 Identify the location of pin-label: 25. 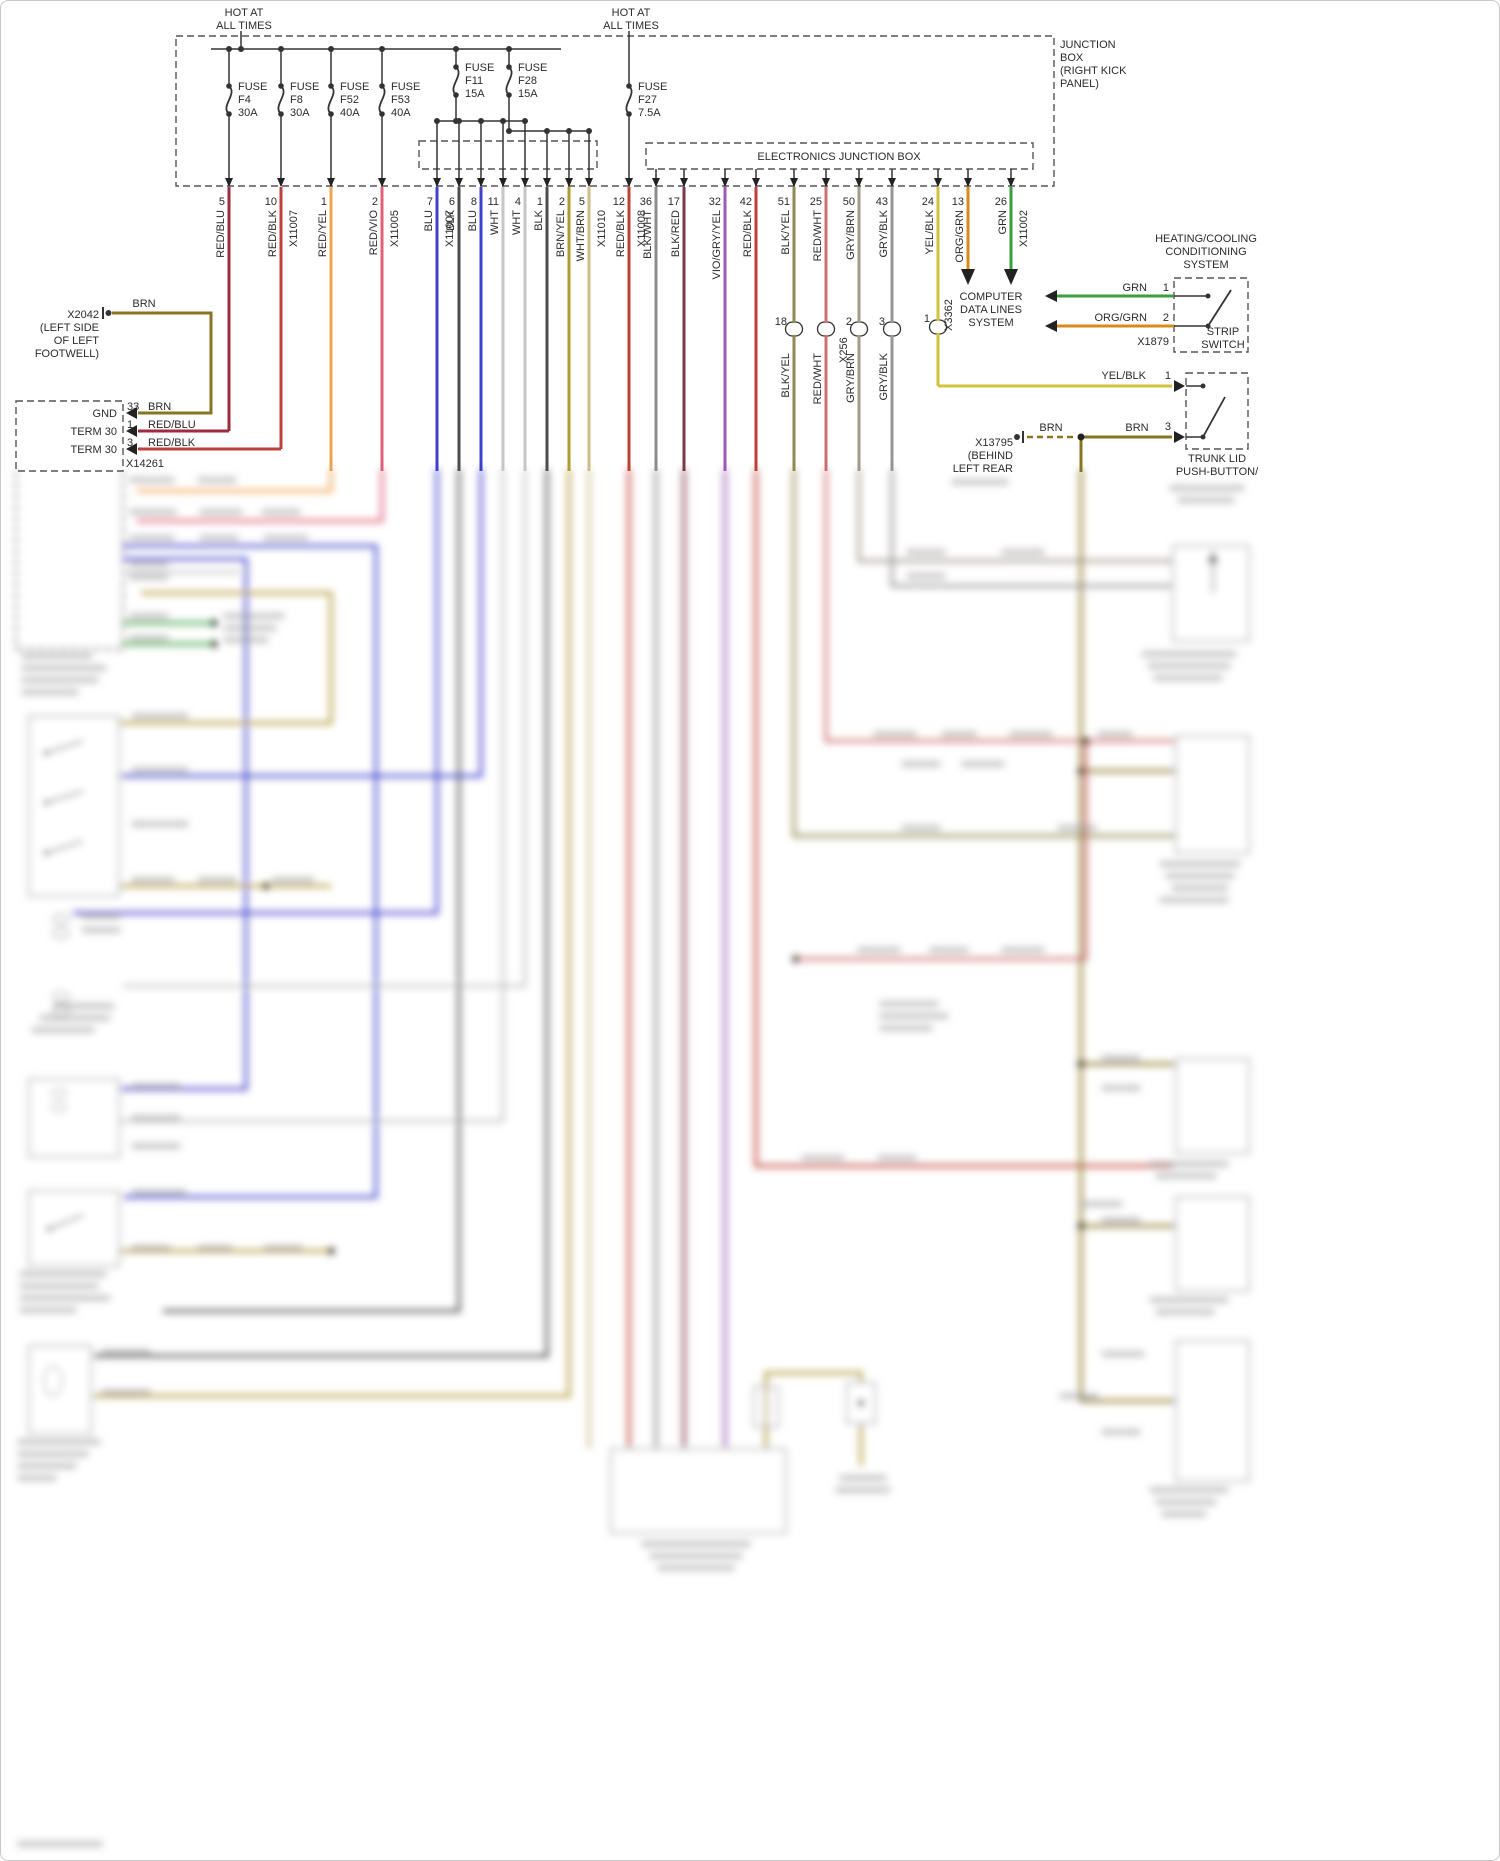
(816, 202).